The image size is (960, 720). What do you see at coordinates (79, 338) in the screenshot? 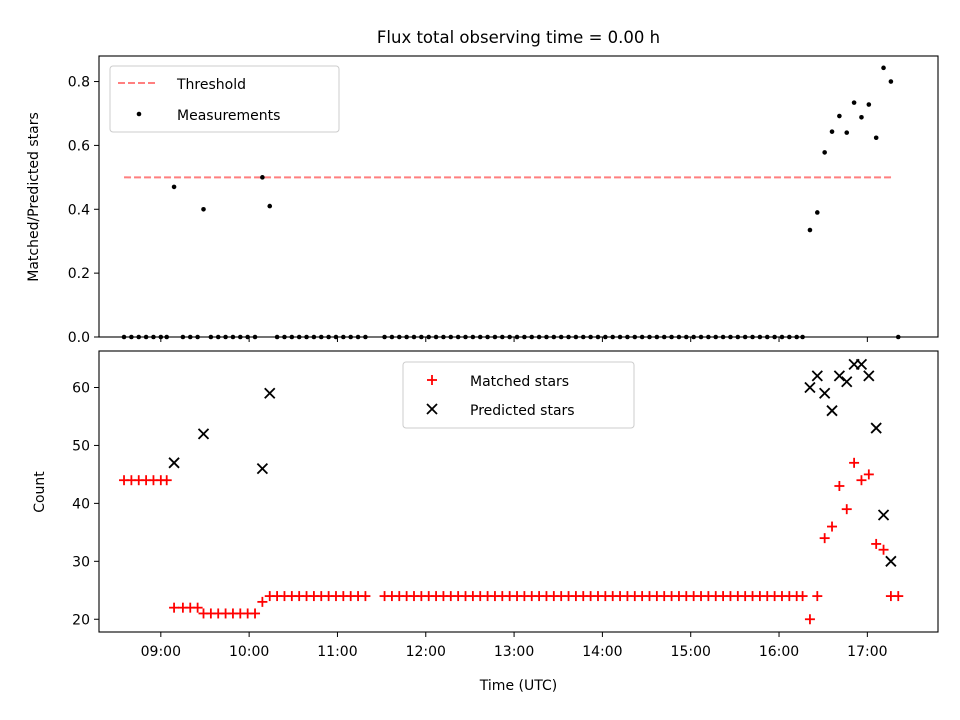
I see `top-ytick-label: 0.0` at bounding box center [79, 338].